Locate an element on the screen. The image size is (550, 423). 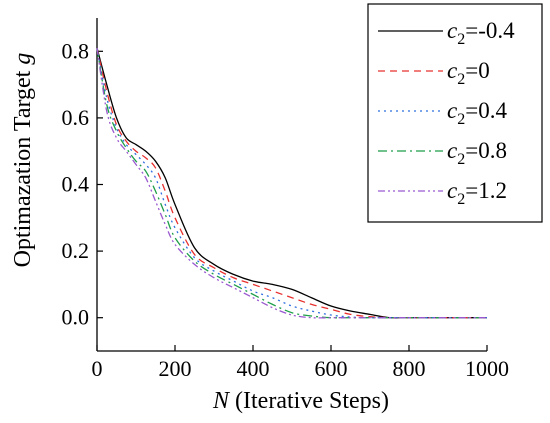
y-axis-variable: g is located at coordinates (23, 59).